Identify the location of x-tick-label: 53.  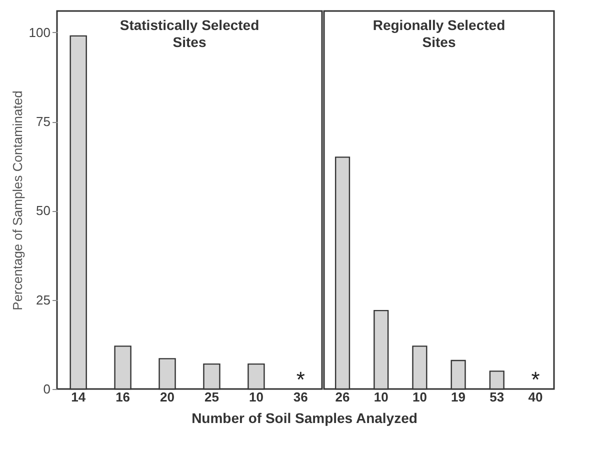
(497, 397).